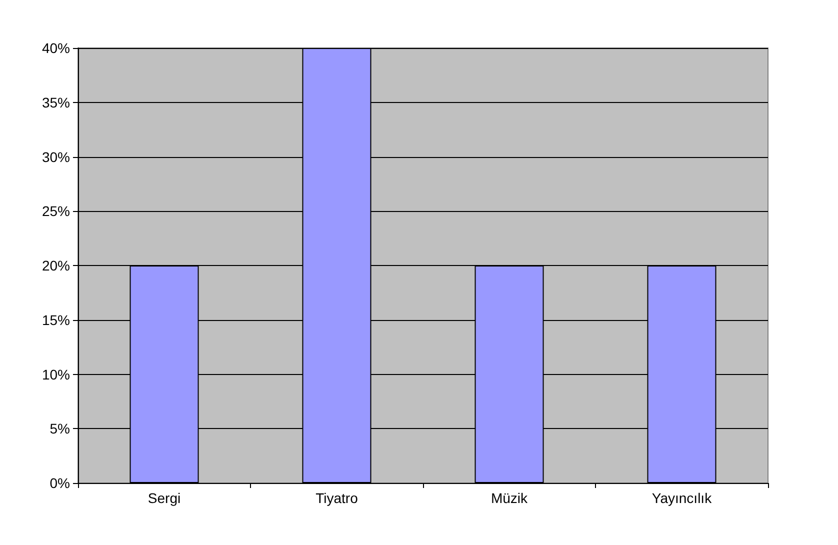  What do you see at coordinates (56, 374) in the screenshot?
I see `y-tick-label: 10%` at bounding box center [56, 374].